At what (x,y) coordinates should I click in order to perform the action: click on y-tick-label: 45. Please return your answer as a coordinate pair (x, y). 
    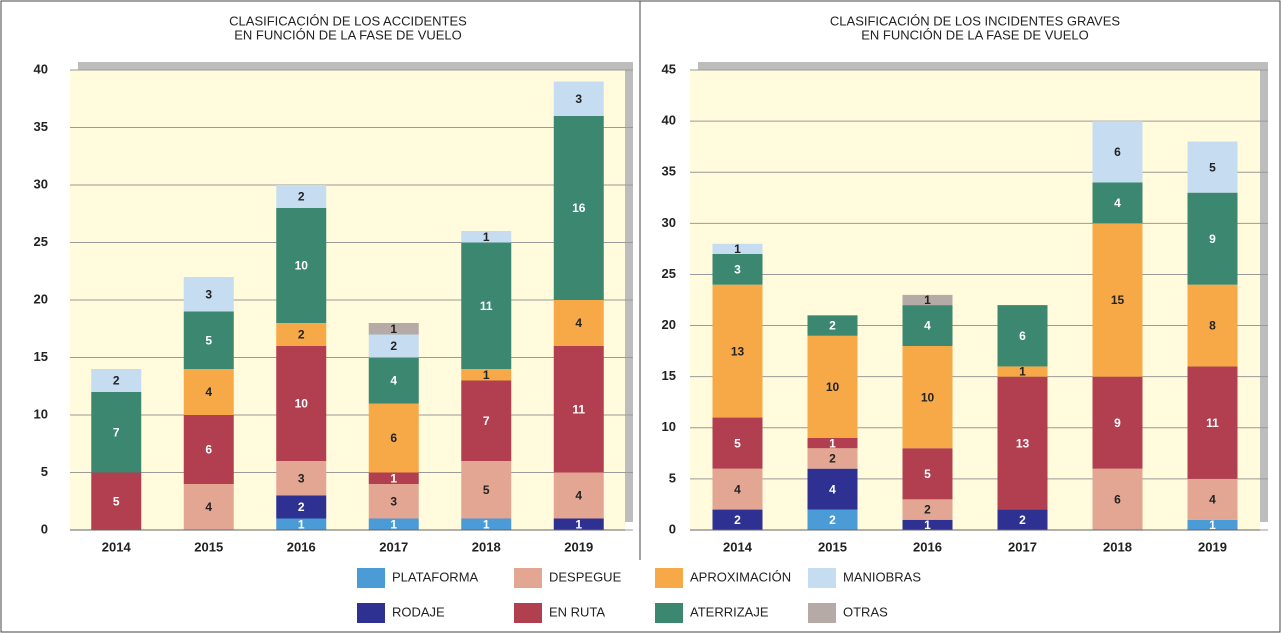
    Looking at the image, I should click on (669, 68).